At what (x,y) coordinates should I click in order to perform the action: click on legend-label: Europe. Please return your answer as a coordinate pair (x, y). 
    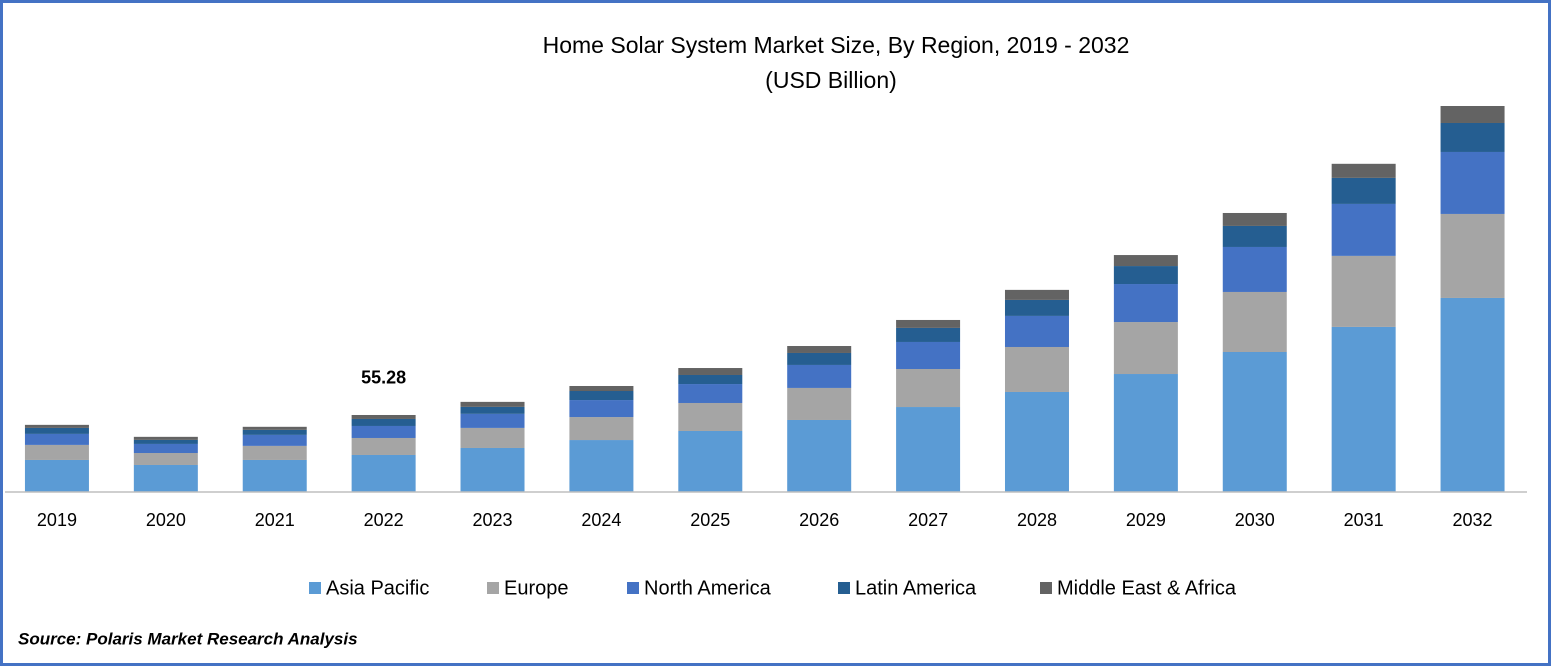
    Looking at the image, I should click on (536, 588).